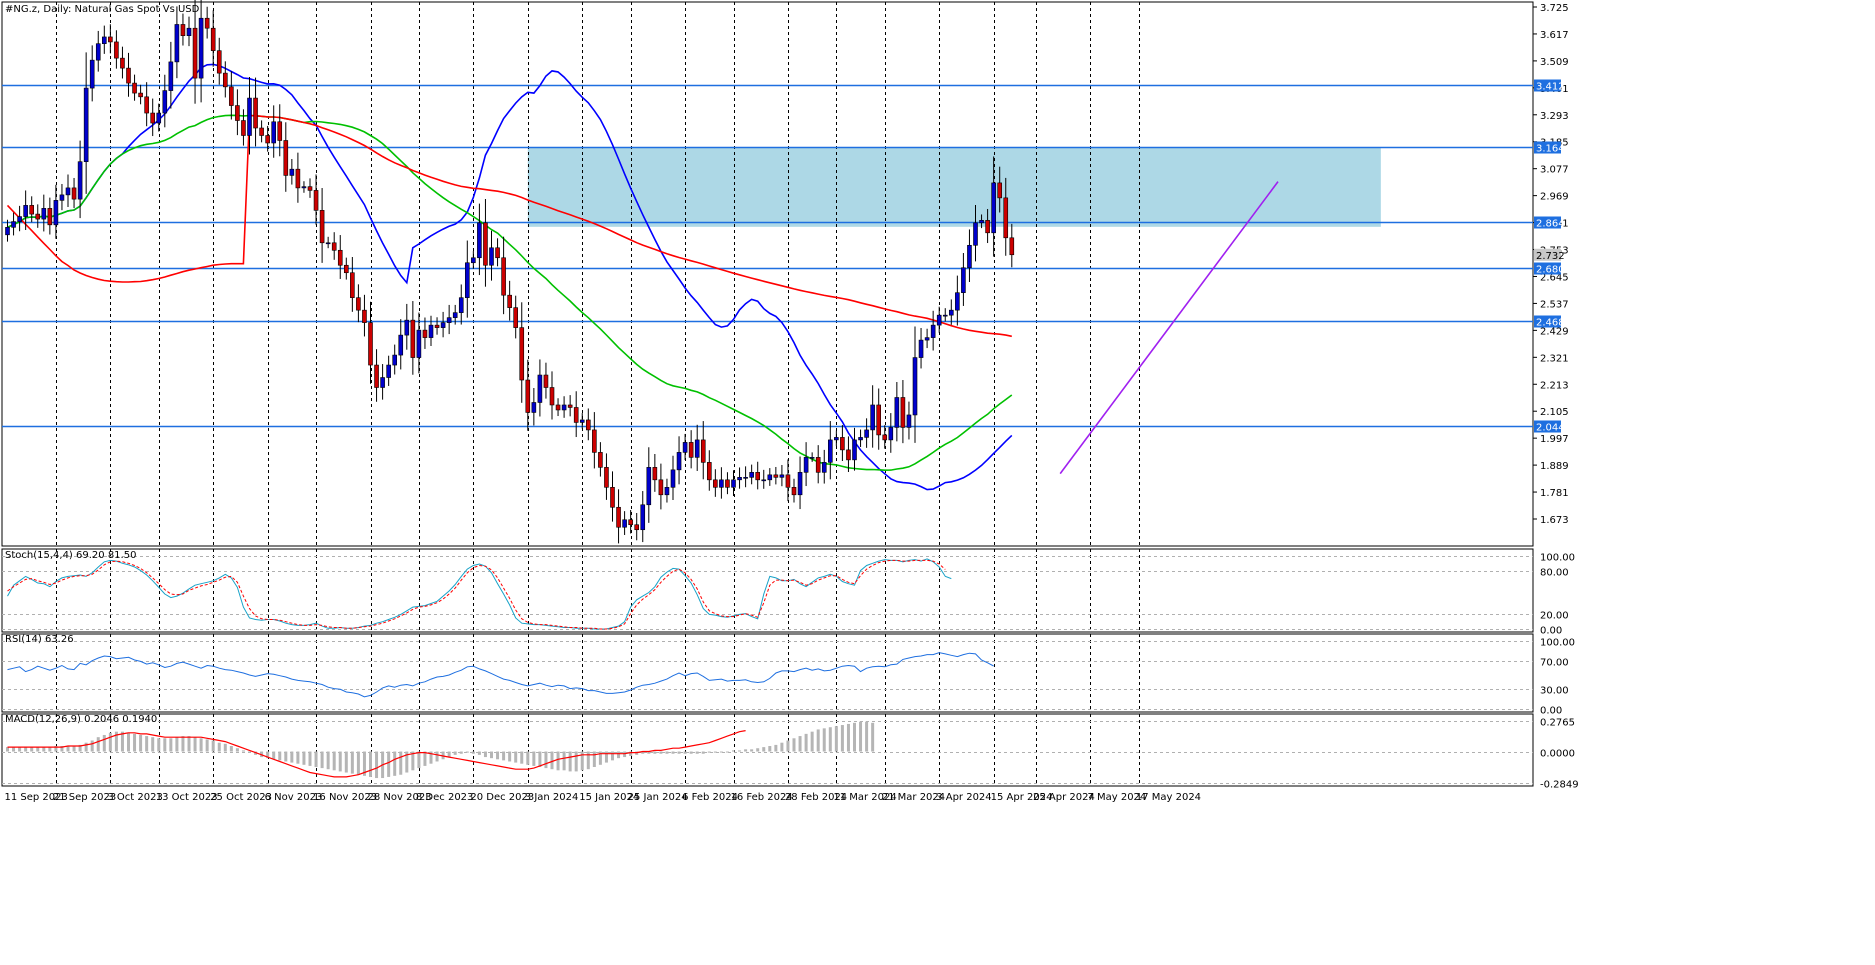 The image size is (1875, 965). What do you see at coordinates (241, 797) in the screenshot?
I see `x-tick-label: 25 Oct 2023` at bounding box center [241, 797].